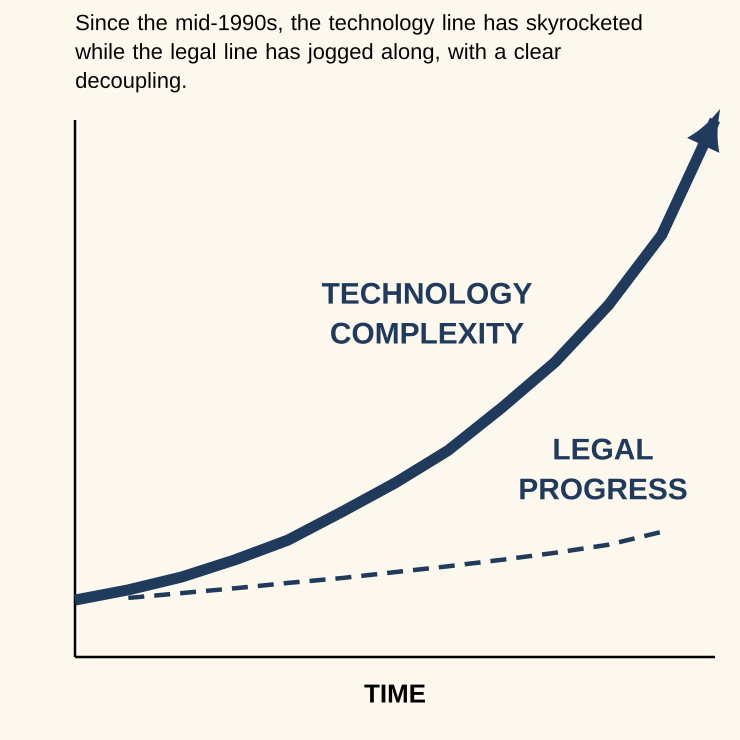 This screenshot has height=740, width=740. What do you see at coordinates (394, 693) in the screenshot?
I see `x-axis-title: TIME` at bounding box center [394, 693].